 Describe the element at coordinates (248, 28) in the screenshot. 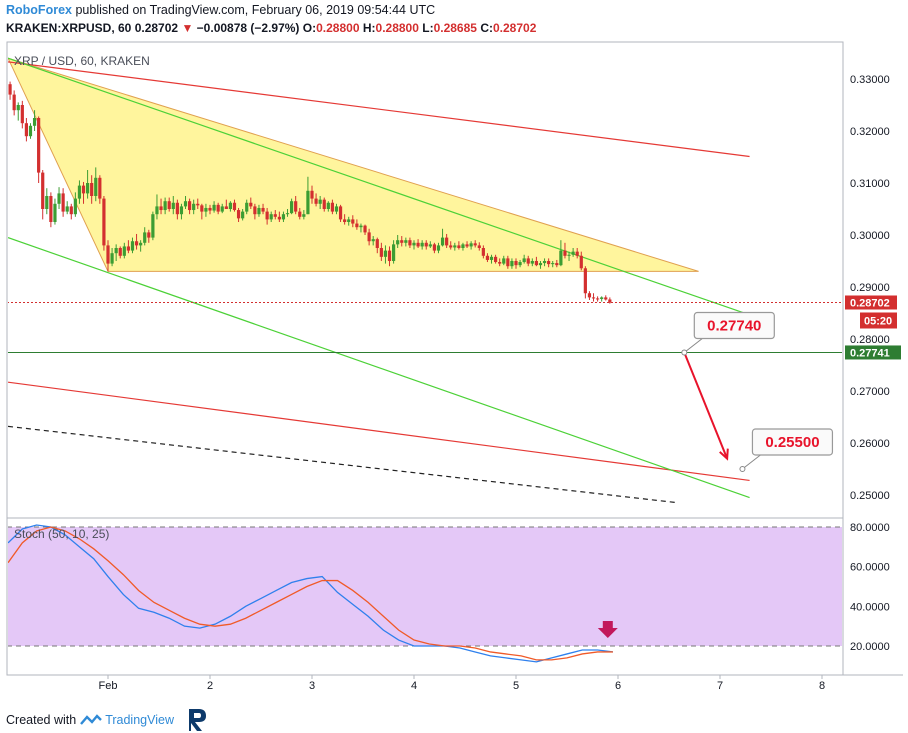

I see `price-change: −0.00878 (−2.97%)` at that location.